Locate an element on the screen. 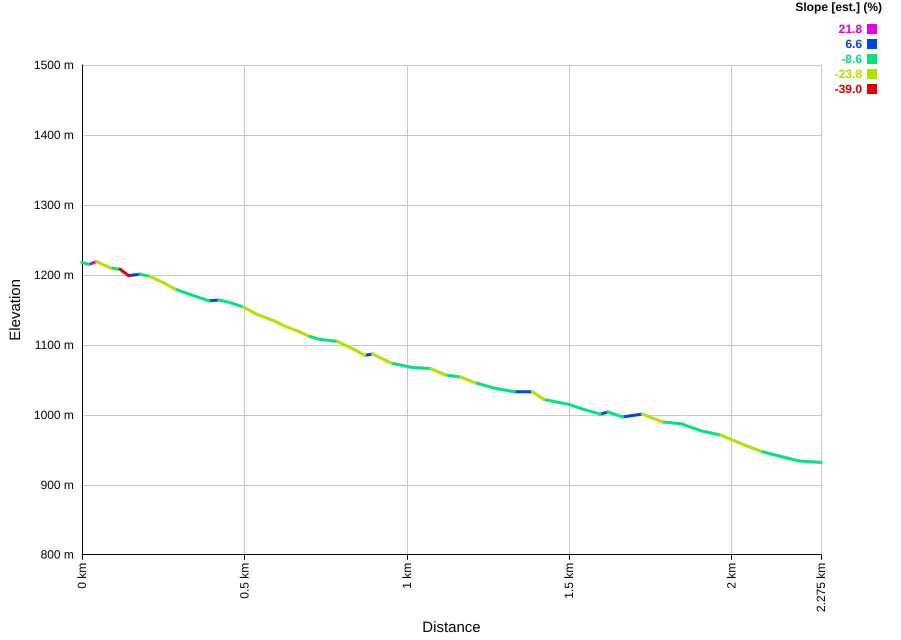  x-tick-label: 1 km is located at coordinates (407, 575).